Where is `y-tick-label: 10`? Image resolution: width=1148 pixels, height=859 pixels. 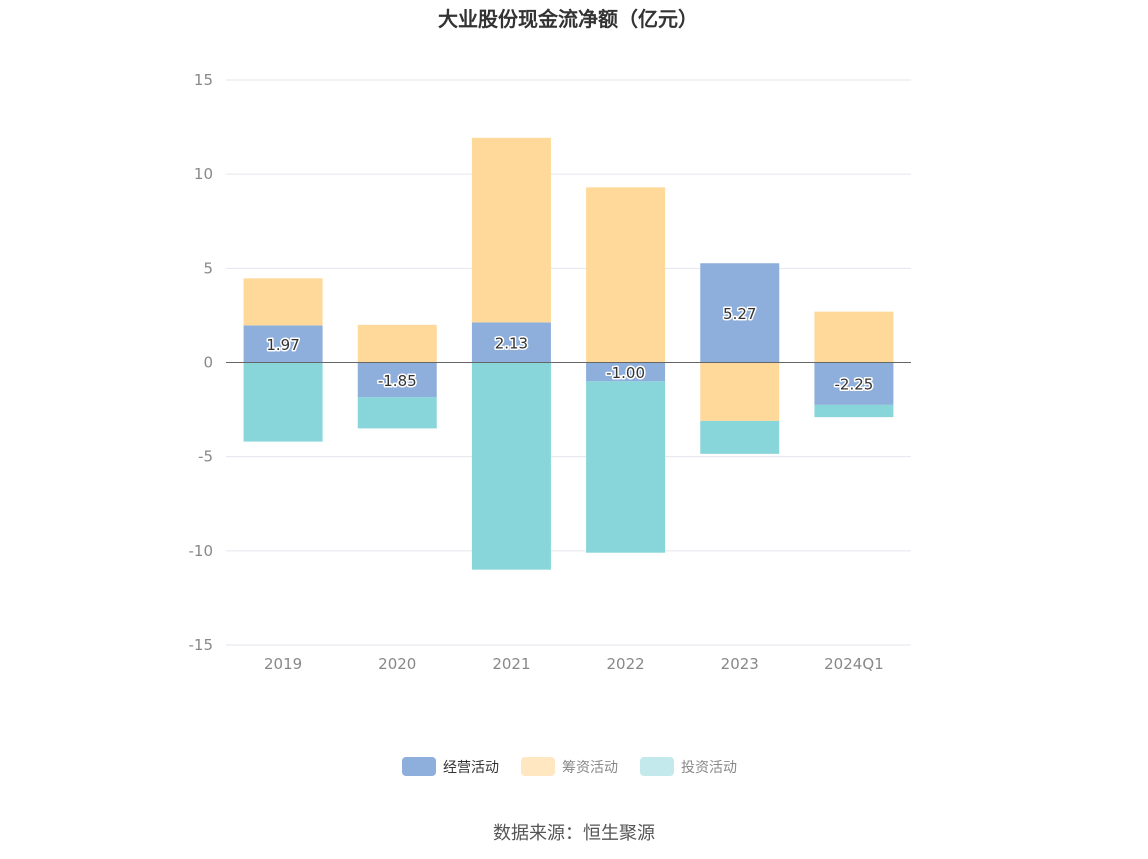
y-tick-label: 10 is located at coordinates (203, 174).